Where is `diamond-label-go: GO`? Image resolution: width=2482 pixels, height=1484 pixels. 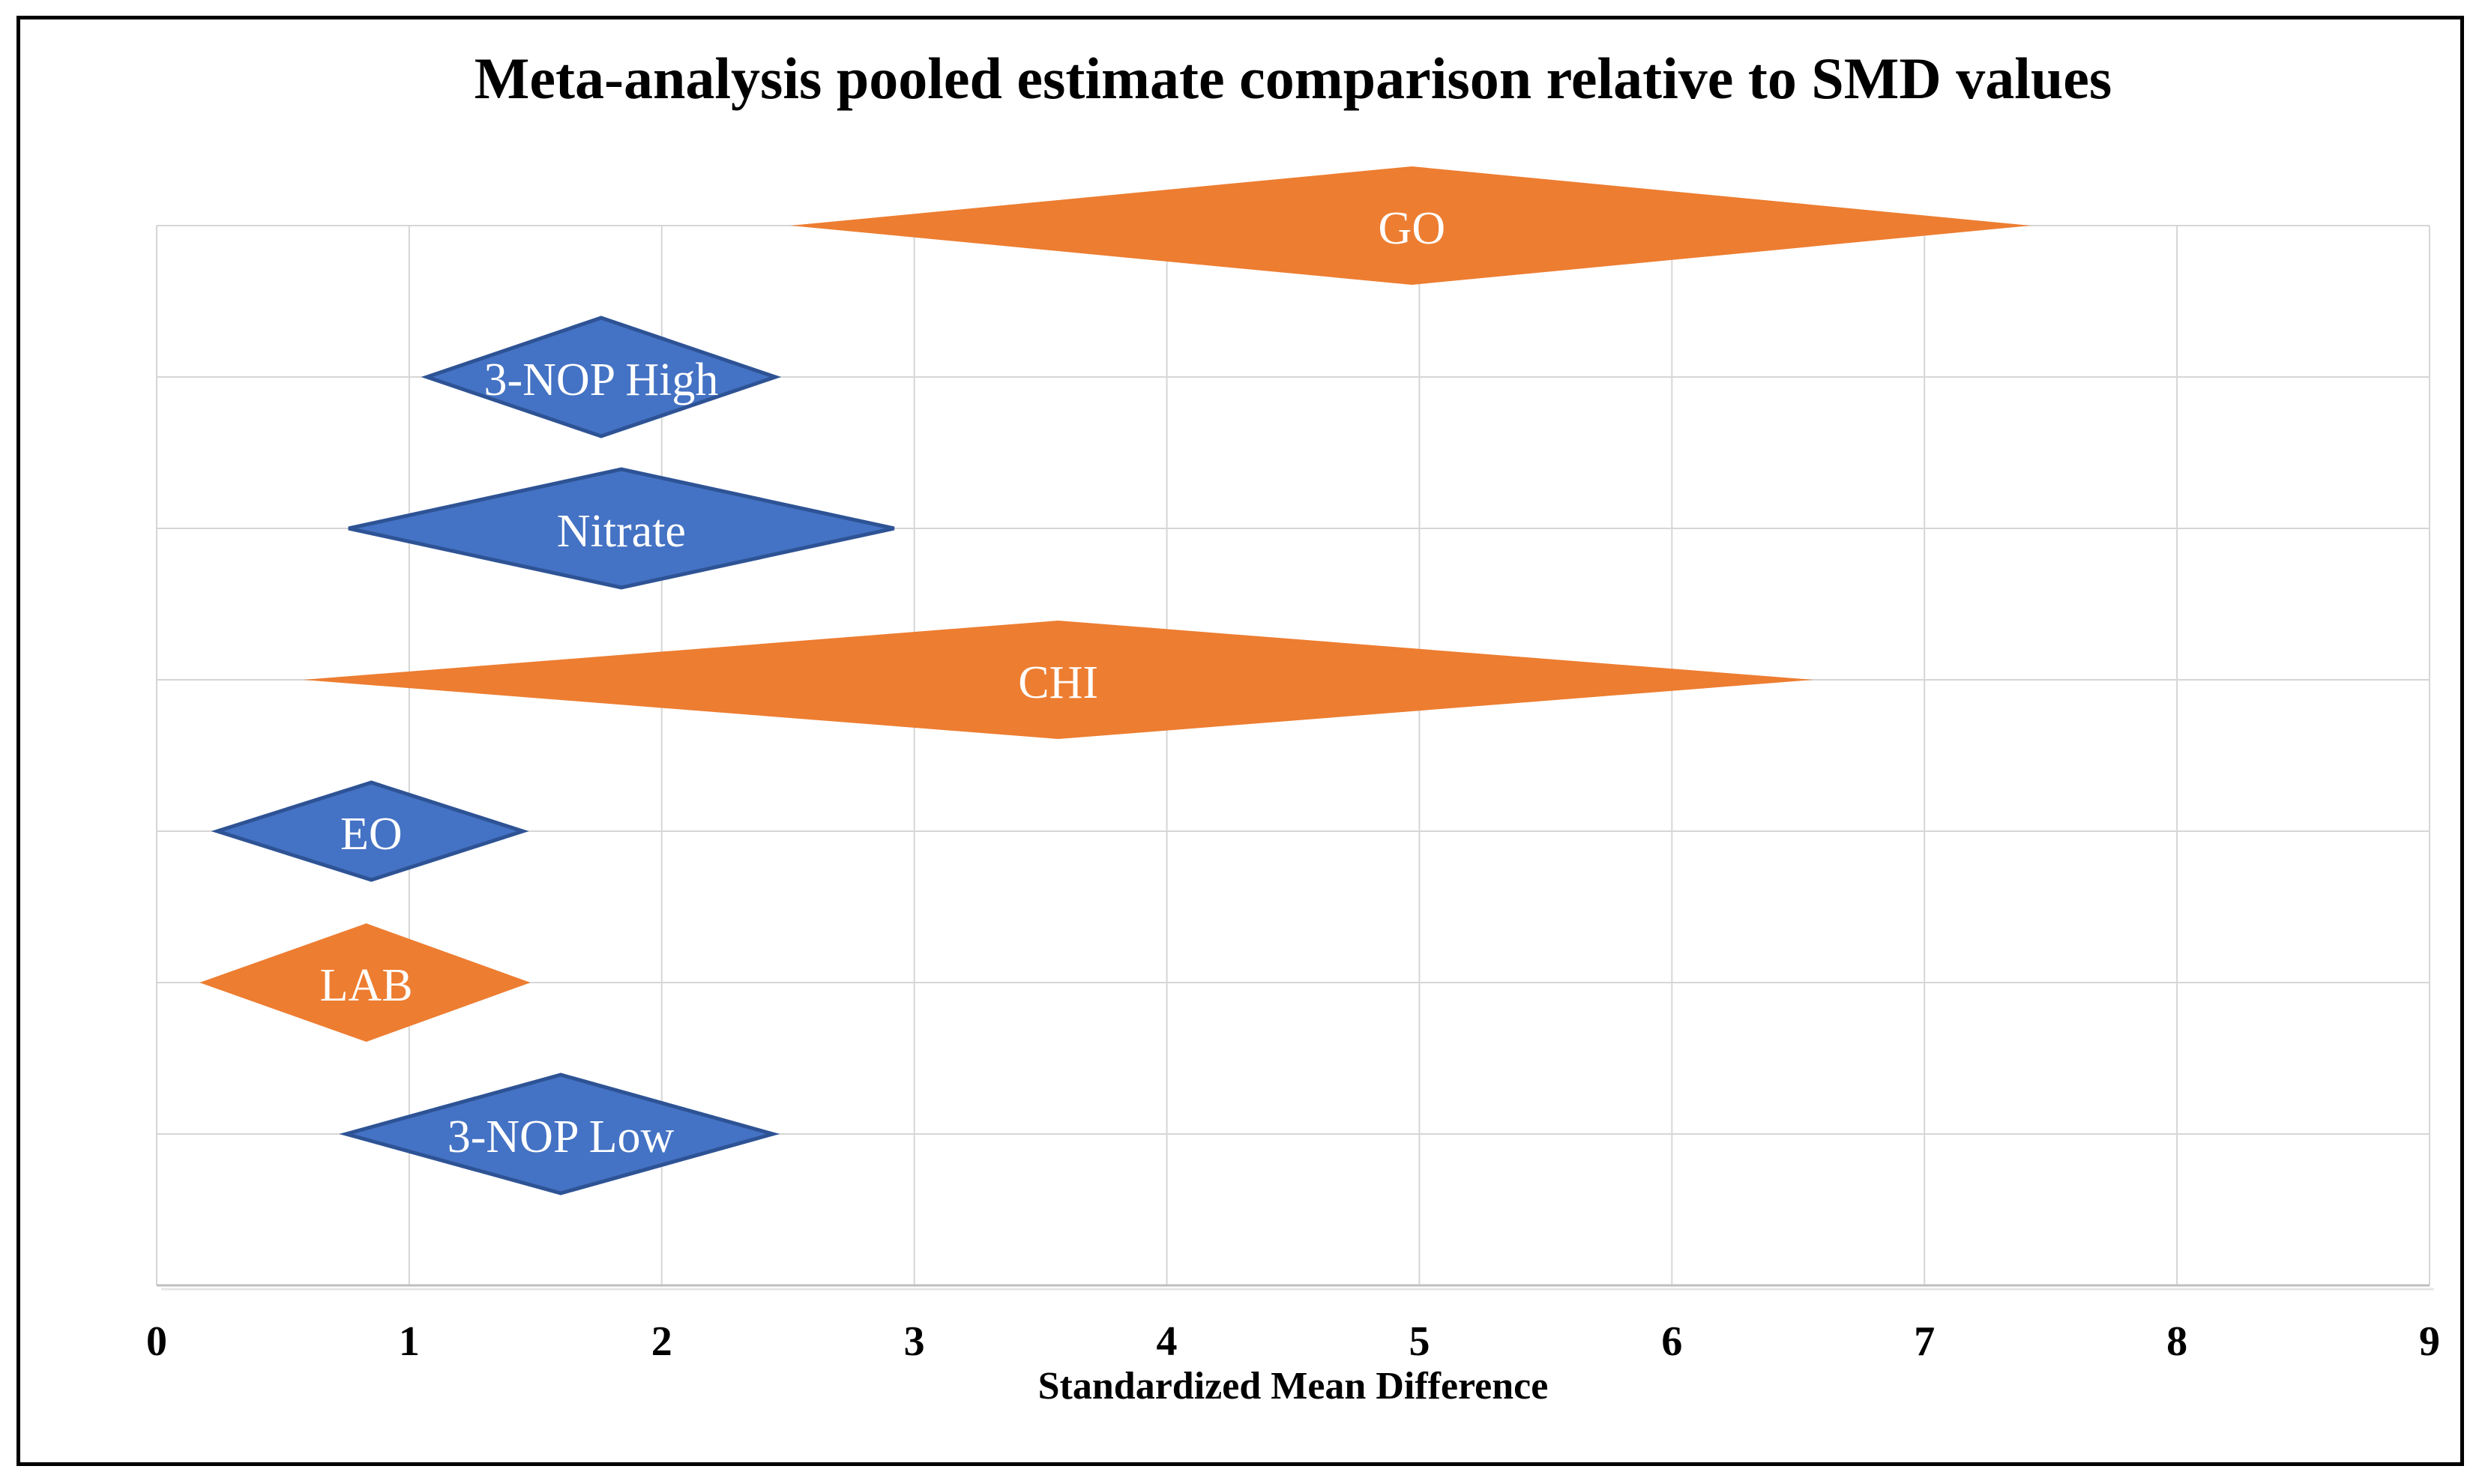
diamond-label-go: GO is located at coordinates (1412, 228).